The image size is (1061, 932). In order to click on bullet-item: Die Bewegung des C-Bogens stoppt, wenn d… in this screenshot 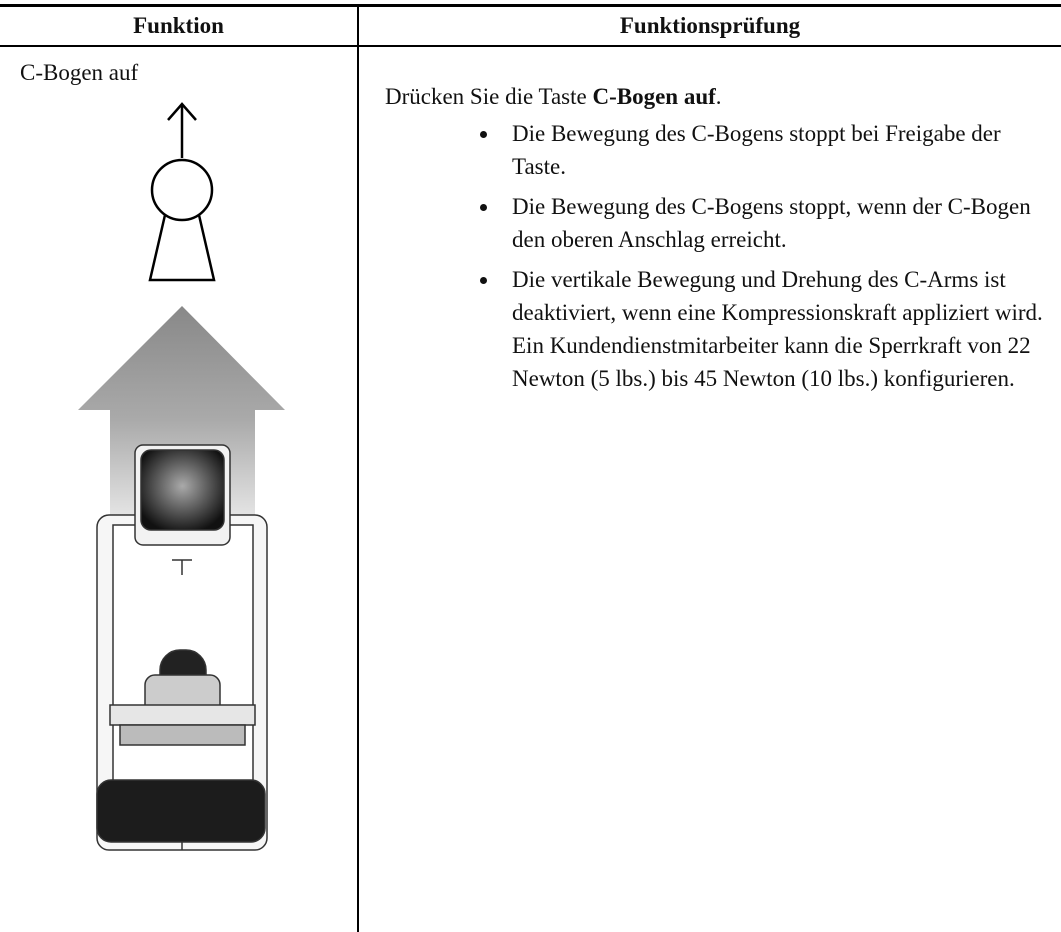, I will do `click(772, 223)`.